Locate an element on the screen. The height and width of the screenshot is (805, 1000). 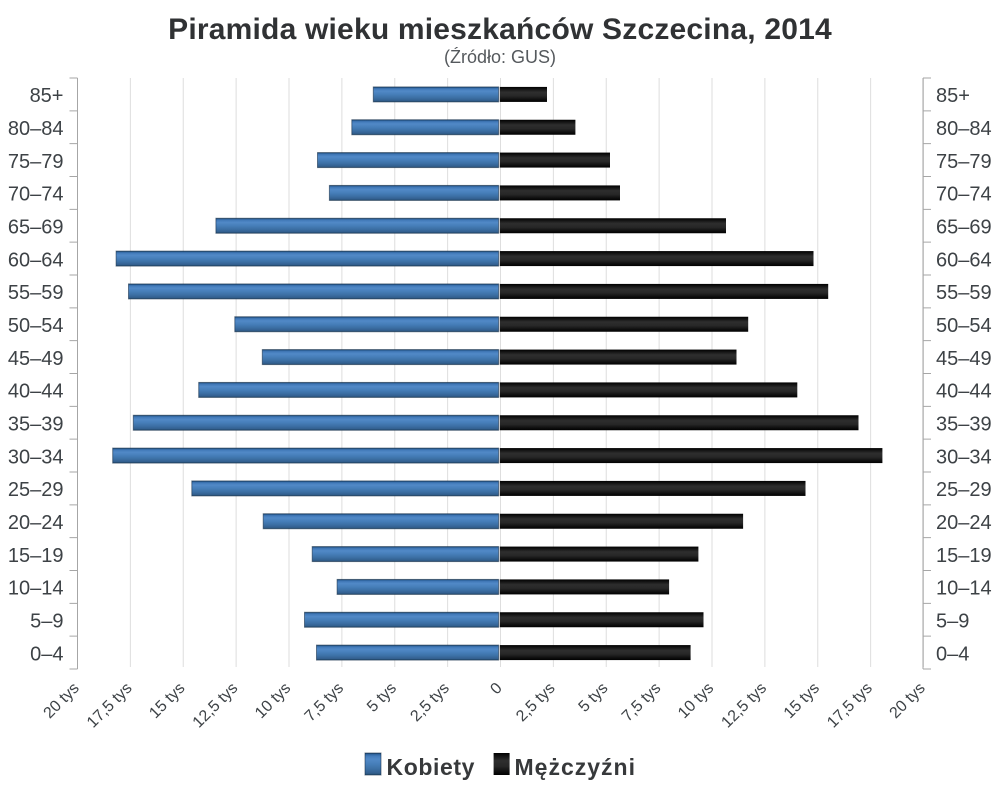
svg-text: (Źródło: GUS) is located at coordinates (500, 57).